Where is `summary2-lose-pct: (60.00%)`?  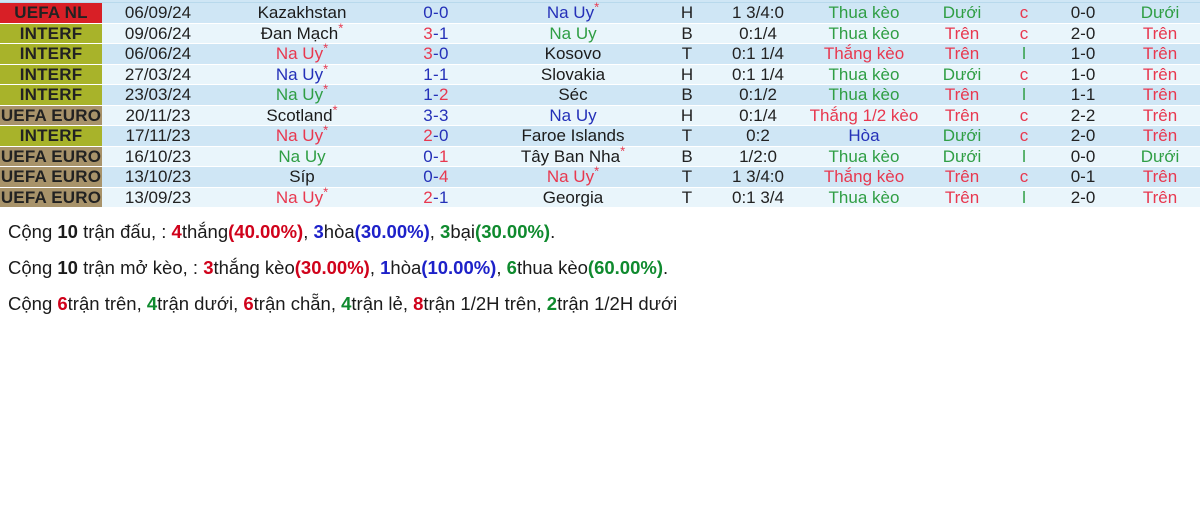
summary2-lose-pct: (60.00%) is located at coordinates (625, 268).